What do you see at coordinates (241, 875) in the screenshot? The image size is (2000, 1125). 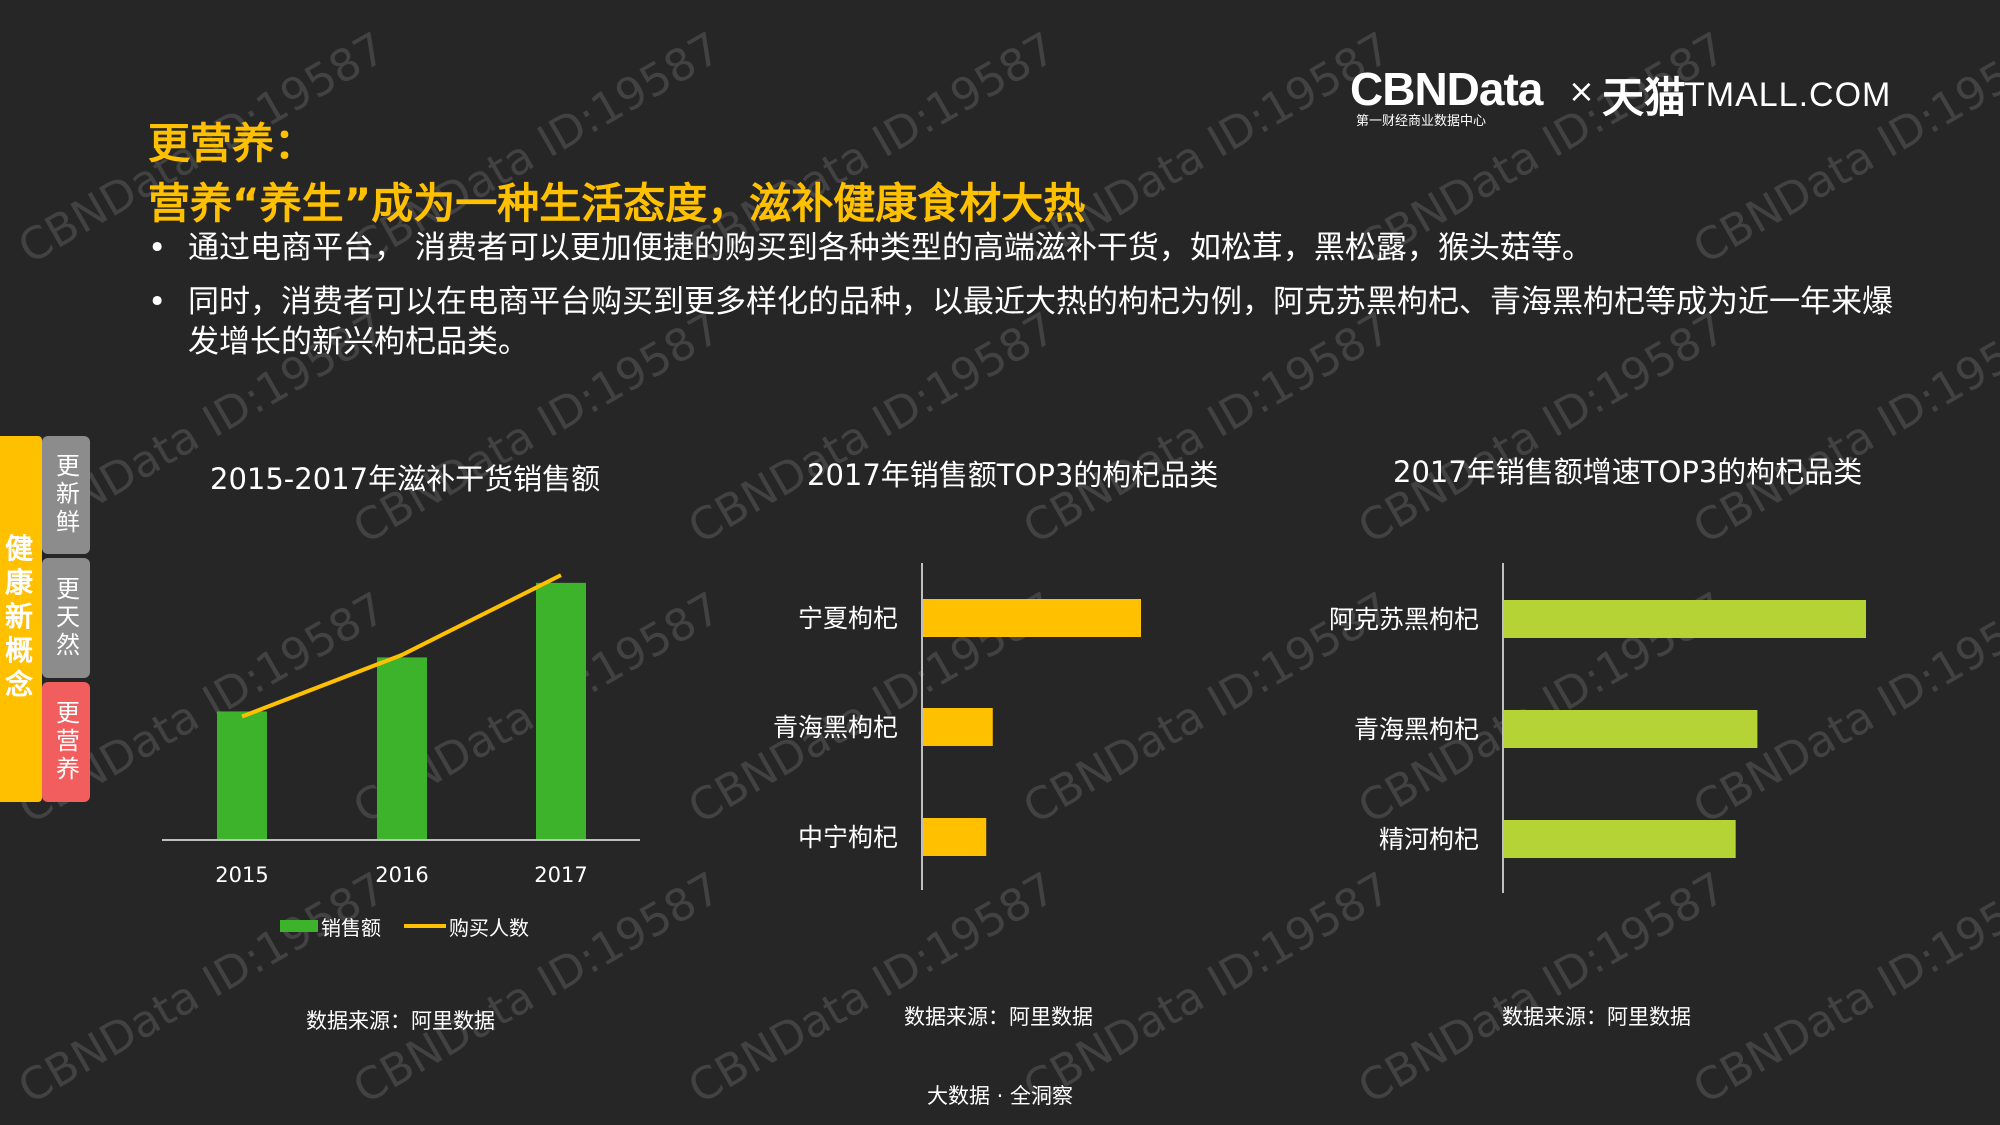 I see `chart1-tick-label: 2015` at bounding box center [241, 875].